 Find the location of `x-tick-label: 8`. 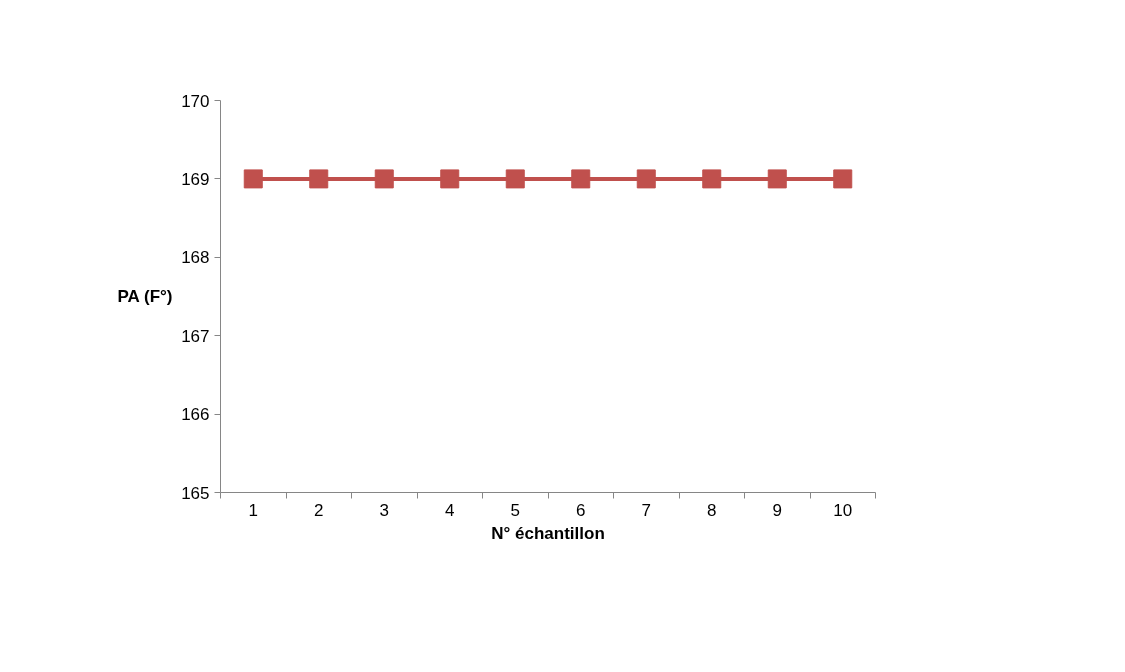

x-tick-label: 8 is located at coordinates (712, 510).